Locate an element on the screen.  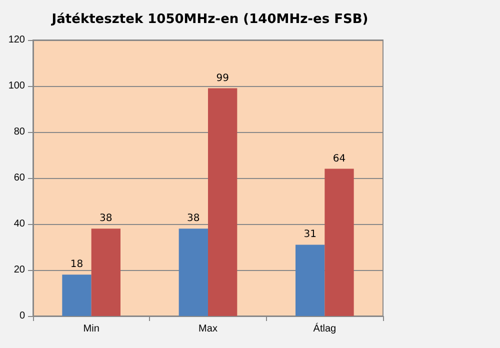
y-tick-label: 20 is located at coordinates (20, 270).